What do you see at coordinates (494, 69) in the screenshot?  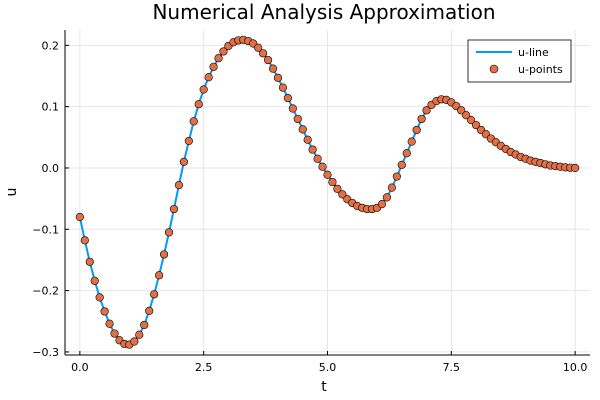 I see `legend-points-swatch` at bounding box center [494, 69].